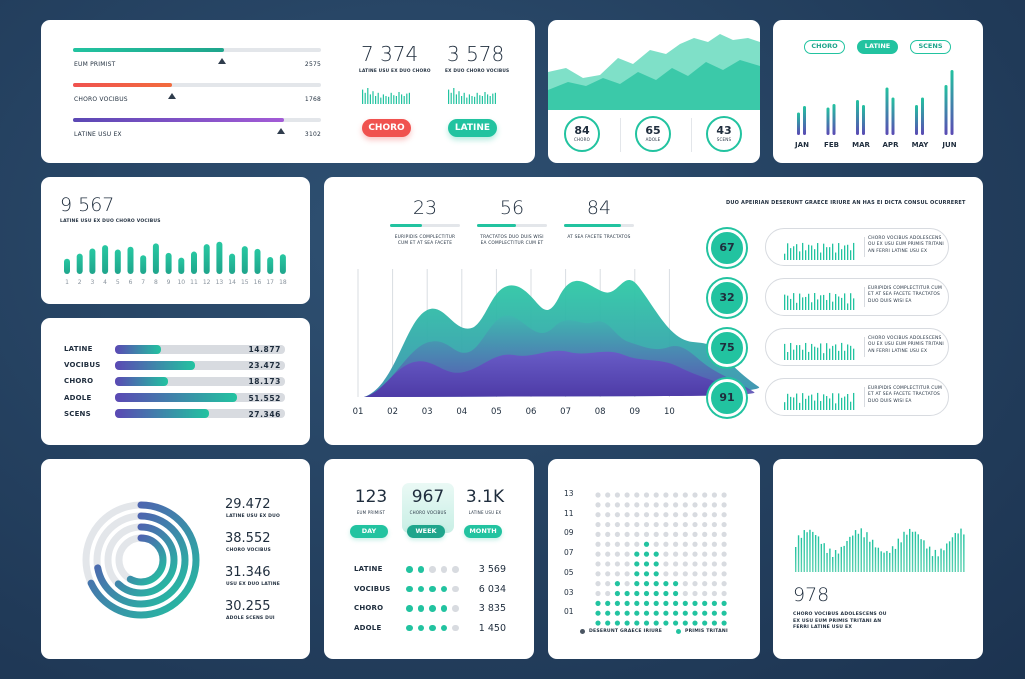 Image resolution: width=1025 pixels, height=679 pixels. I want to click on period-row-value: 6 034, so click(492, 589).